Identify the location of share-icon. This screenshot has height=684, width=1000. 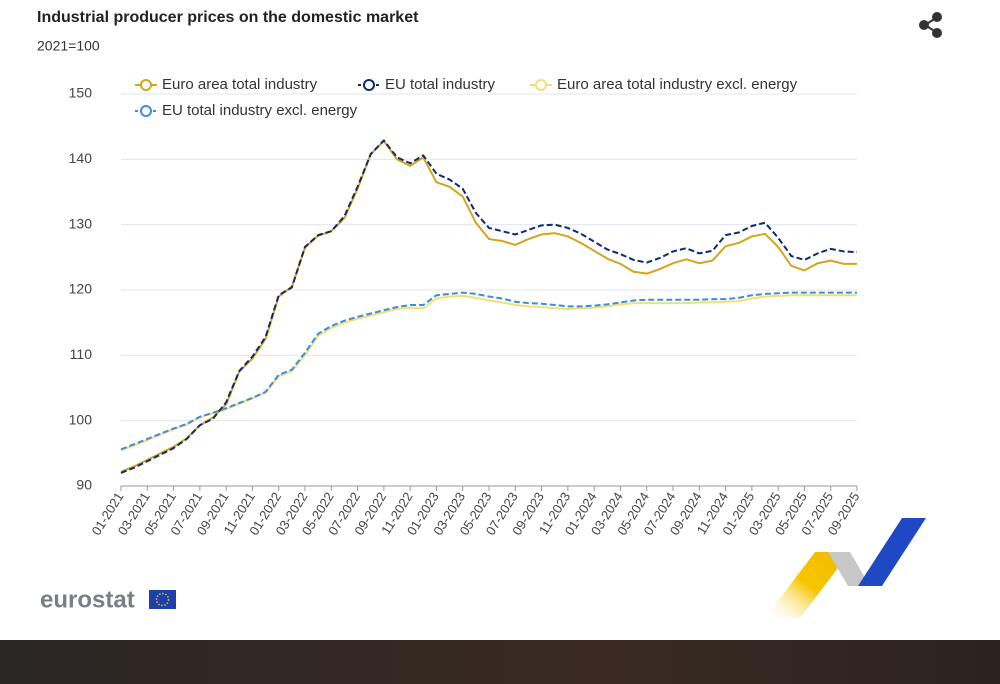
(930, 25).